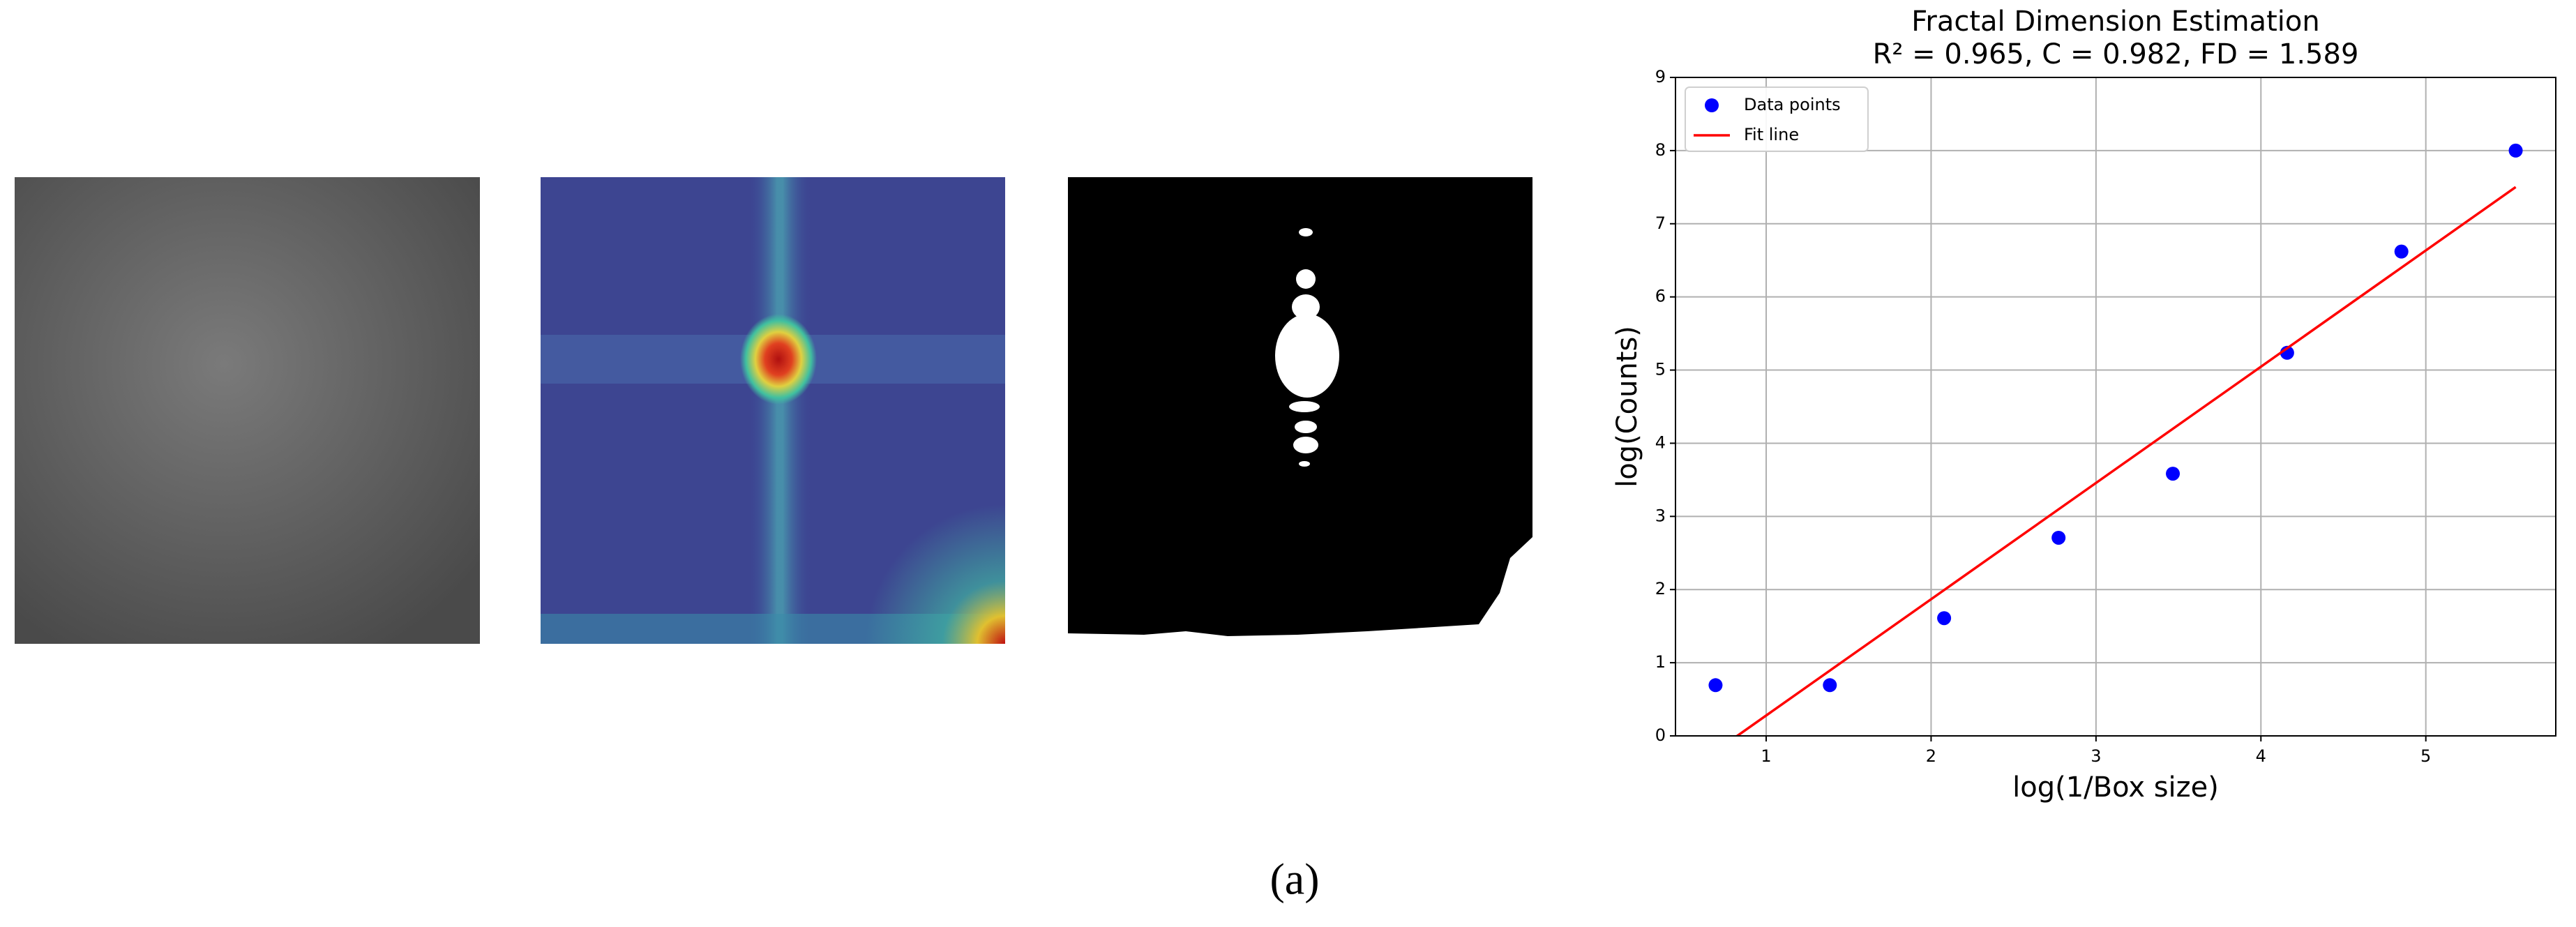 The image size is (2576, 927). Describe the element at coordinates (773, 410) in the screenshot. I see `heatmap-image` at that location.